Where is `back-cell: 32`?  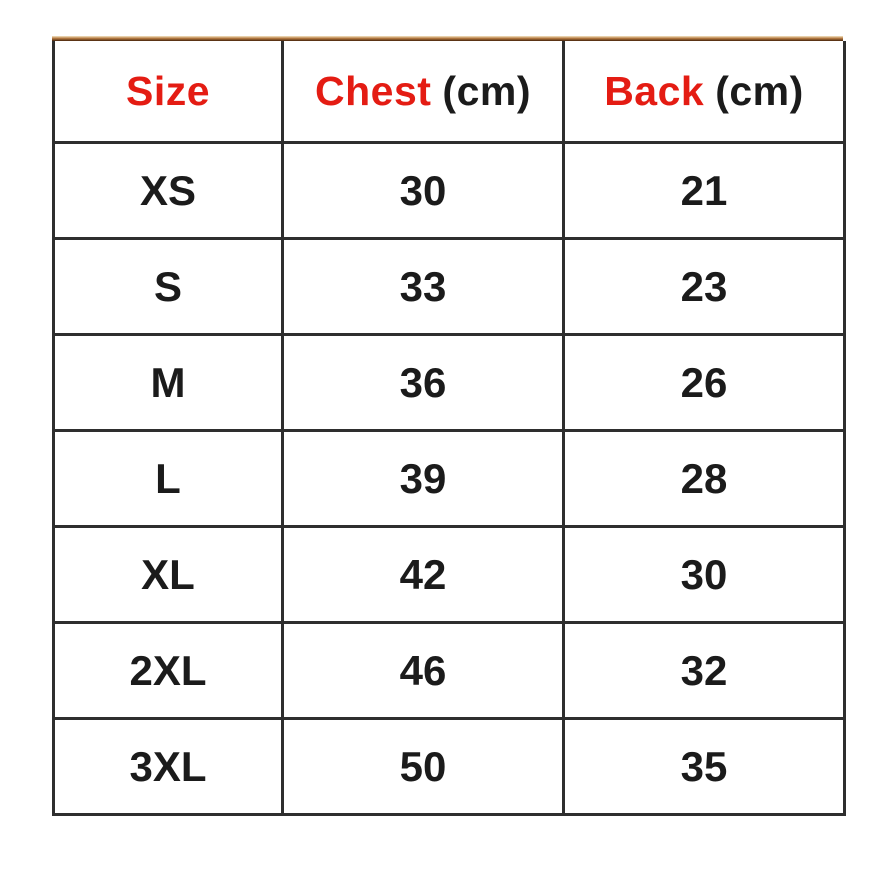
back-cell: 32 is located at coordinates (704, 670).